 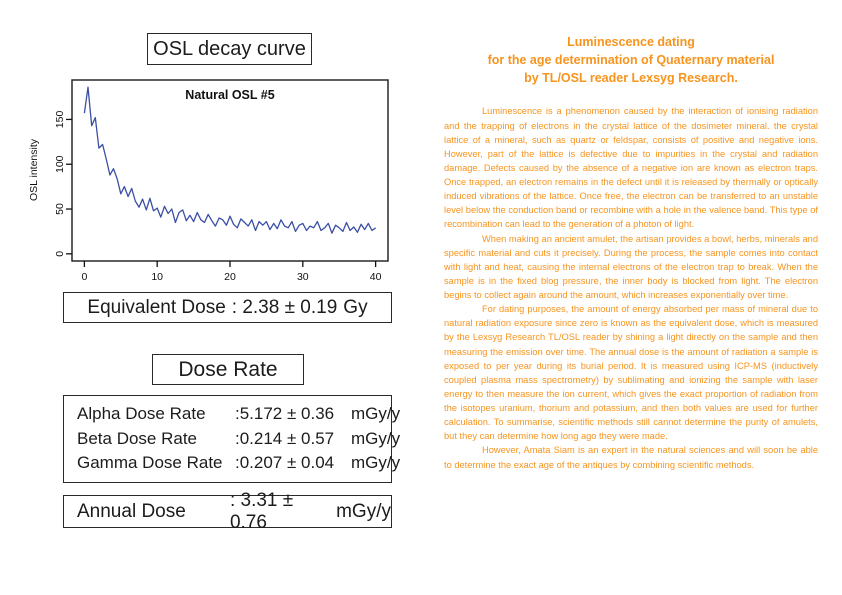 What do you see at coordinates (60, 209) in the screenshot?
I see `svg-text: 50` at bounding box center [60, 209].